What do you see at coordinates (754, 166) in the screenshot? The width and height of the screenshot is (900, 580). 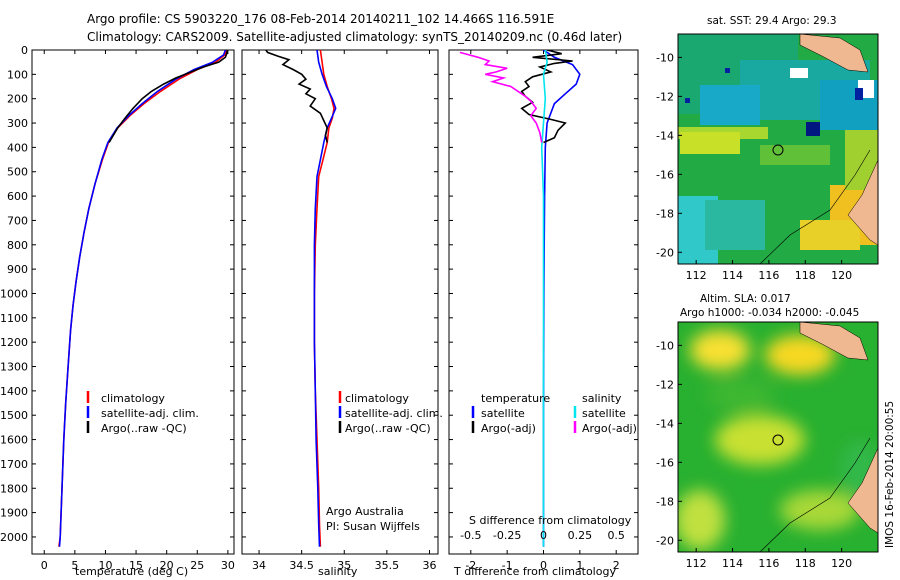 I see `sst-map-axes: 112 114 116 118 120 -10 -12 -14 -16 -18 -20` at bounding box center [754, 166].